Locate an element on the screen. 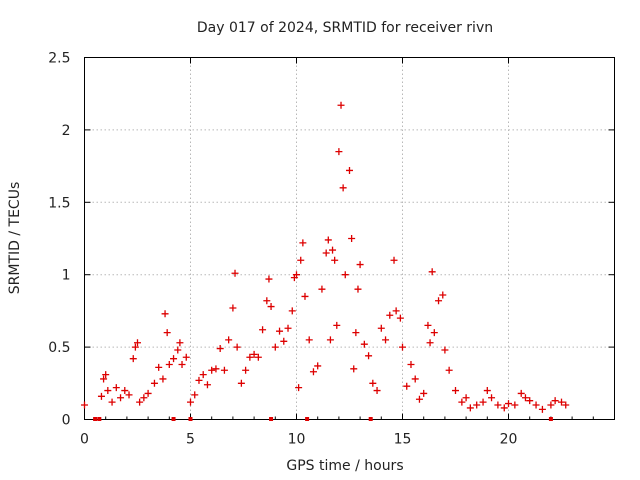 The image size is (640, 480). x-axis-label: GPS time / hours is located at coordinates (344, 466).